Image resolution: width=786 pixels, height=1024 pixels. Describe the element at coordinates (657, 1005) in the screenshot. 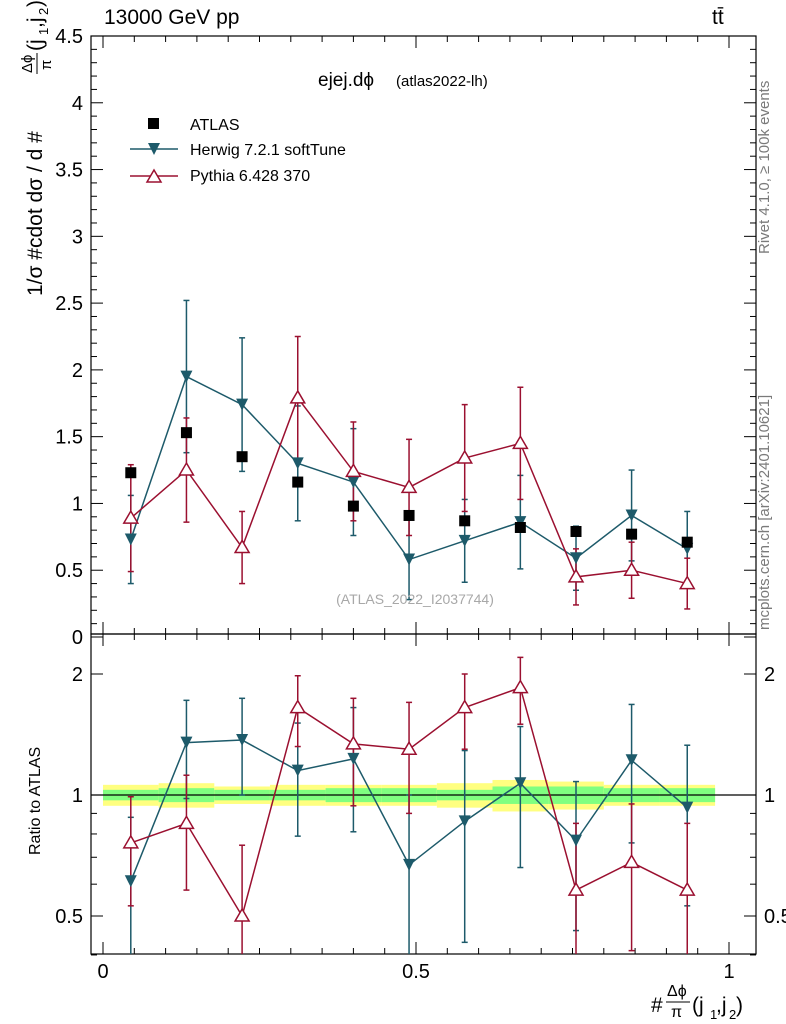

I see `xlabel-hash: #` at that location.